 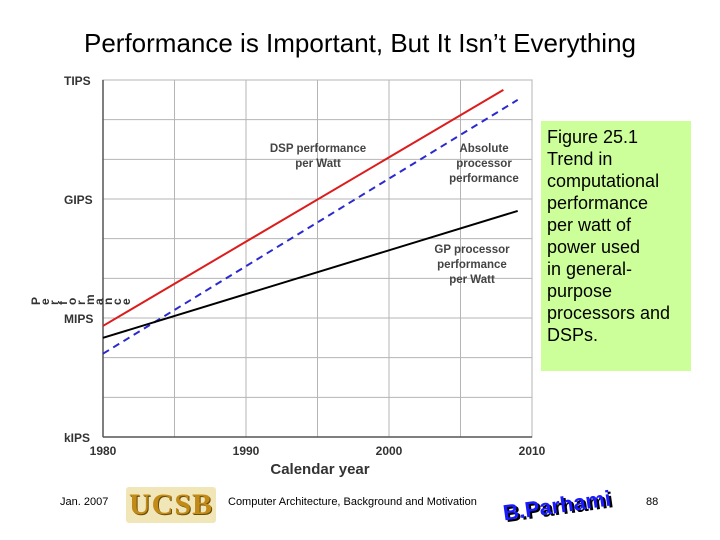 I want to click on caption-line: purpose, so click(x=580, y=291).